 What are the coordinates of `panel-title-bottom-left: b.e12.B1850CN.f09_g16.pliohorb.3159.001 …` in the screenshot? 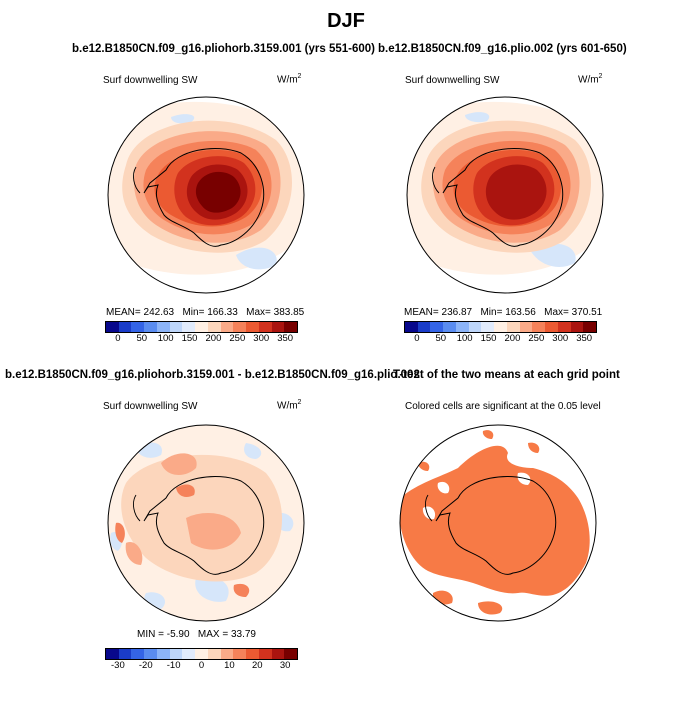 It's located at (212, 375).